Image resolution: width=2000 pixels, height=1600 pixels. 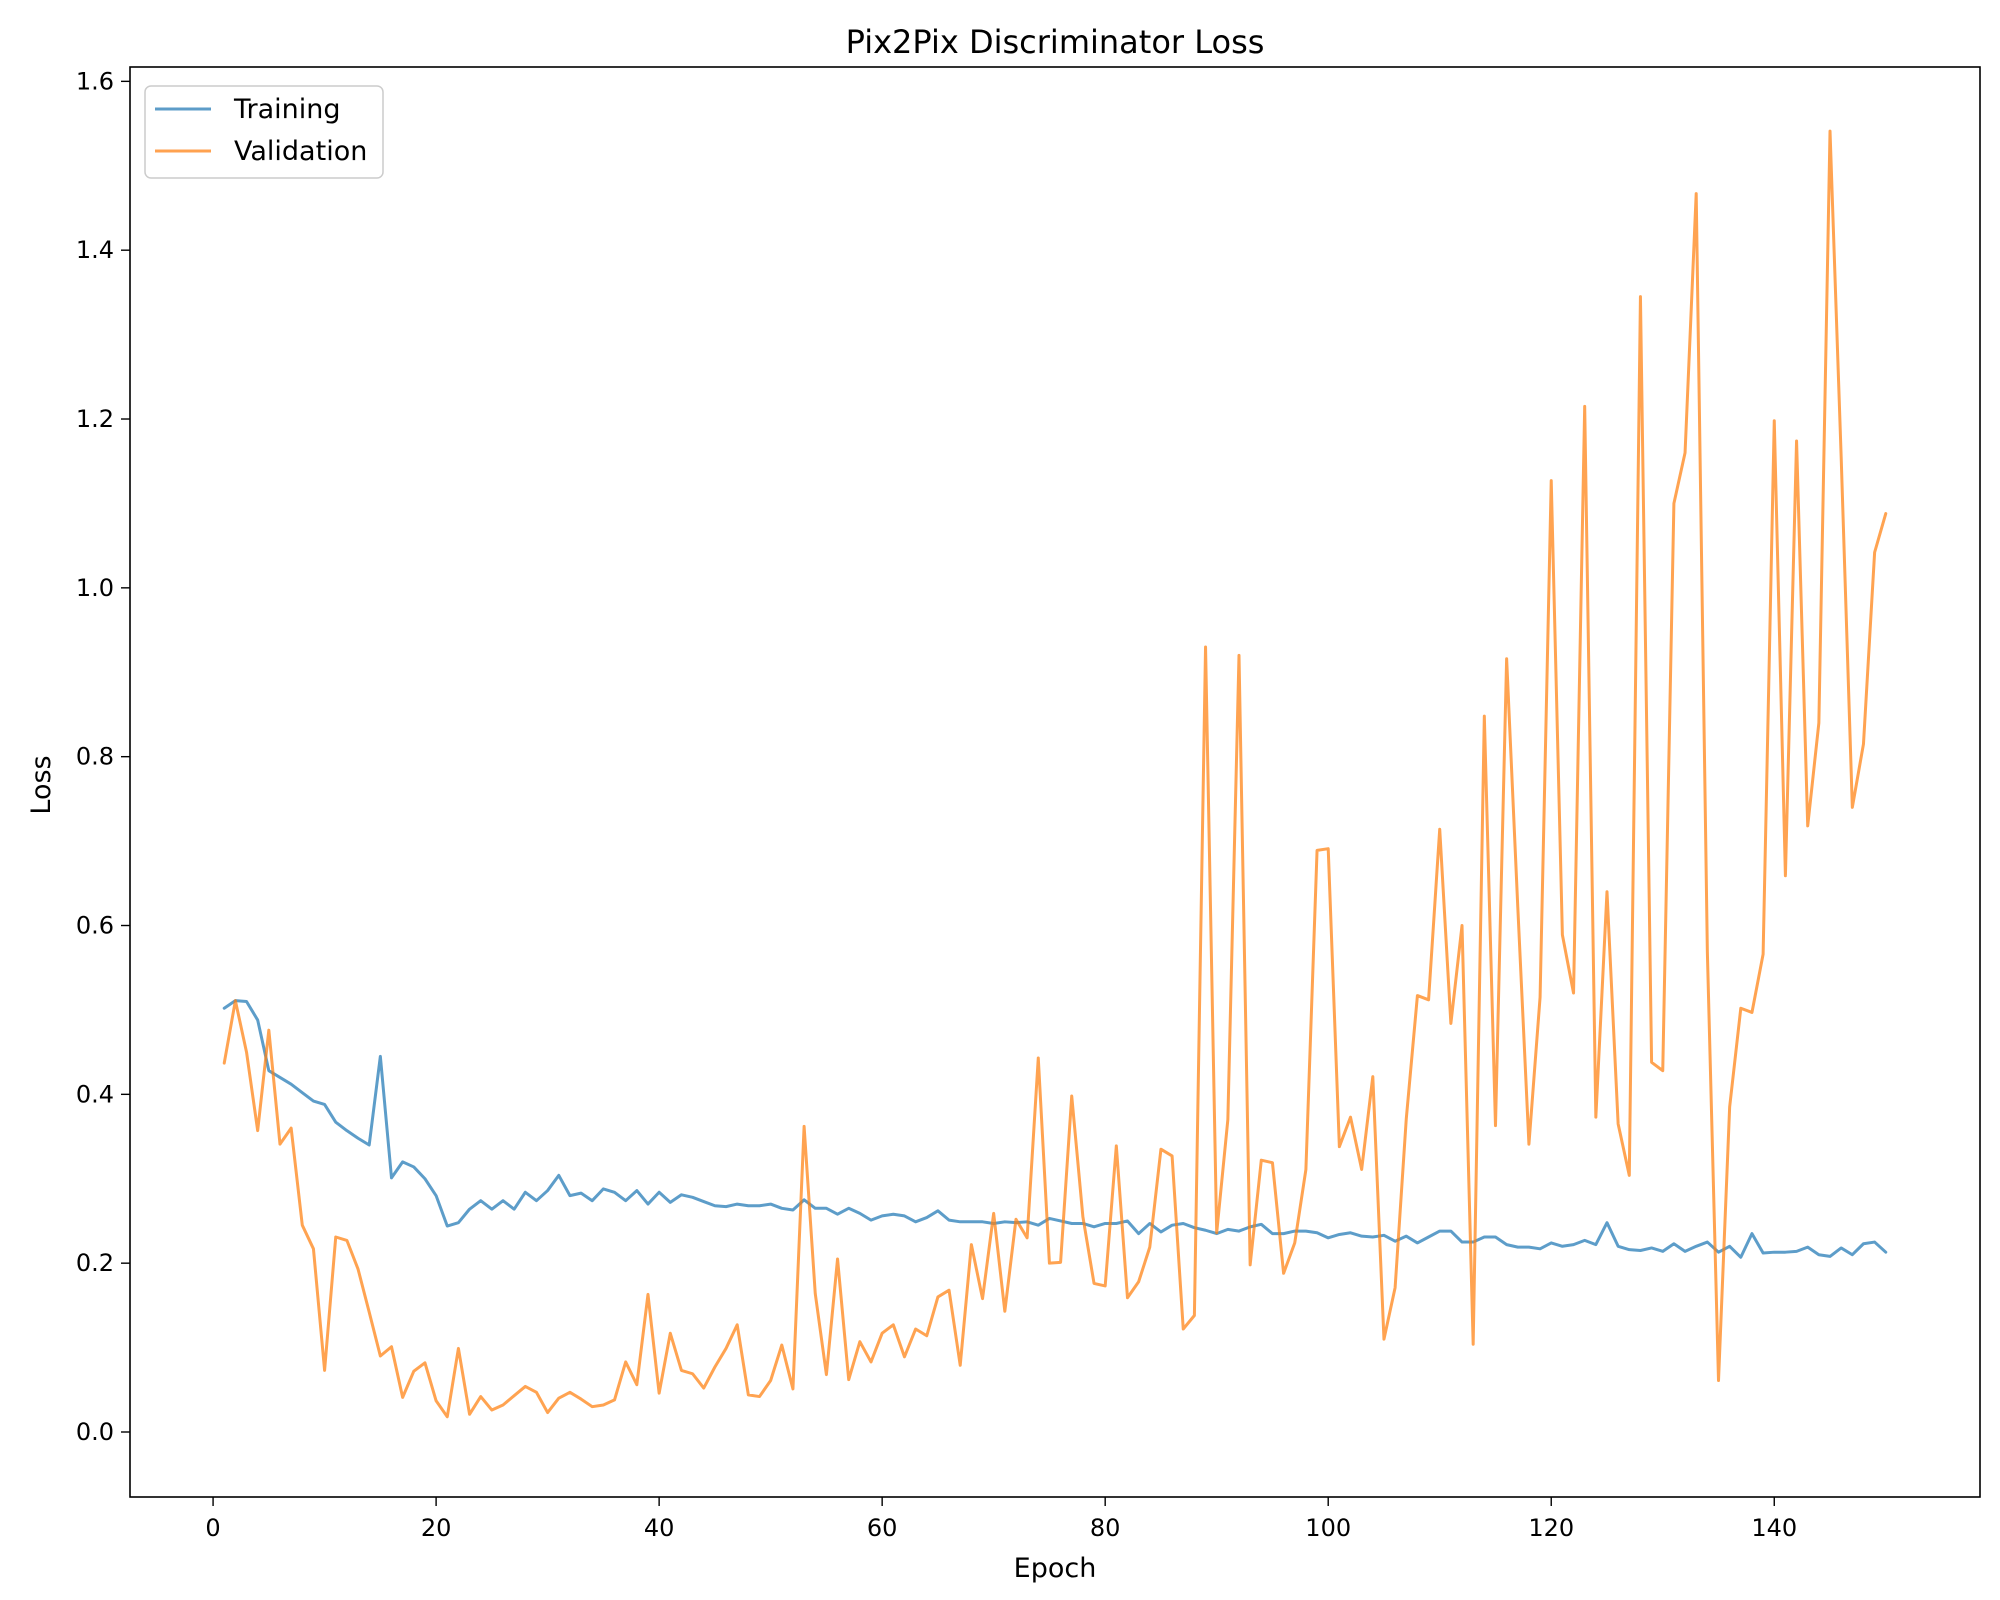 What do you see at coordinates (1105, 1528) in the screenshot?
I see `x-tick-label: 80` at bounding box center [1105, 1528].